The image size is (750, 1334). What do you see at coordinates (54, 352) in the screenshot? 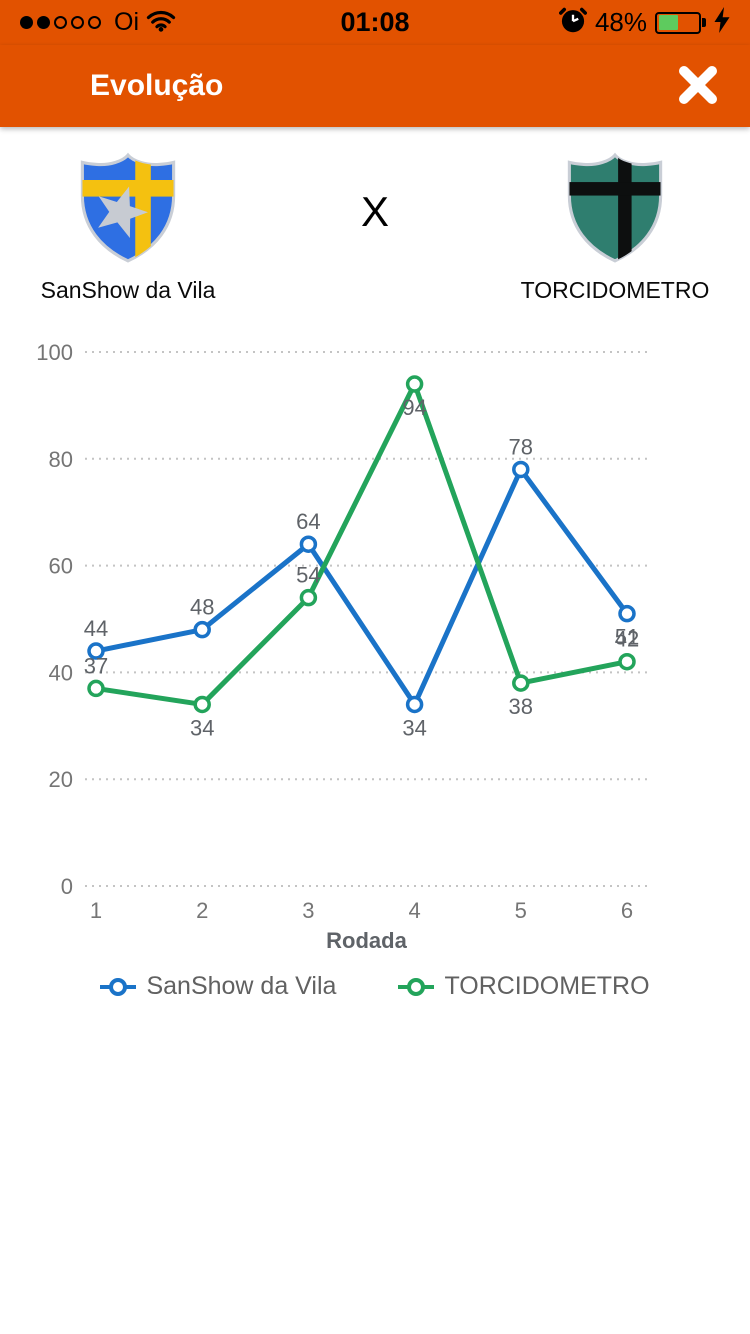
I see `y-tick-label: 100` at bounding box center [54, 352].